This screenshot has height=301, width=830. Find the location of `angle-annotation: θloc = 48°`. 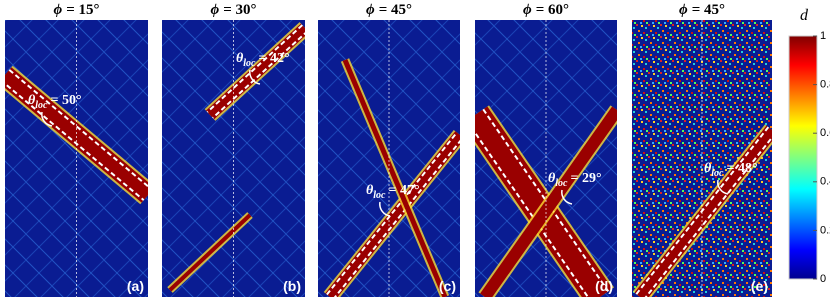

angle-annotation: θloc = 48° is located at coordinates (731, 170).